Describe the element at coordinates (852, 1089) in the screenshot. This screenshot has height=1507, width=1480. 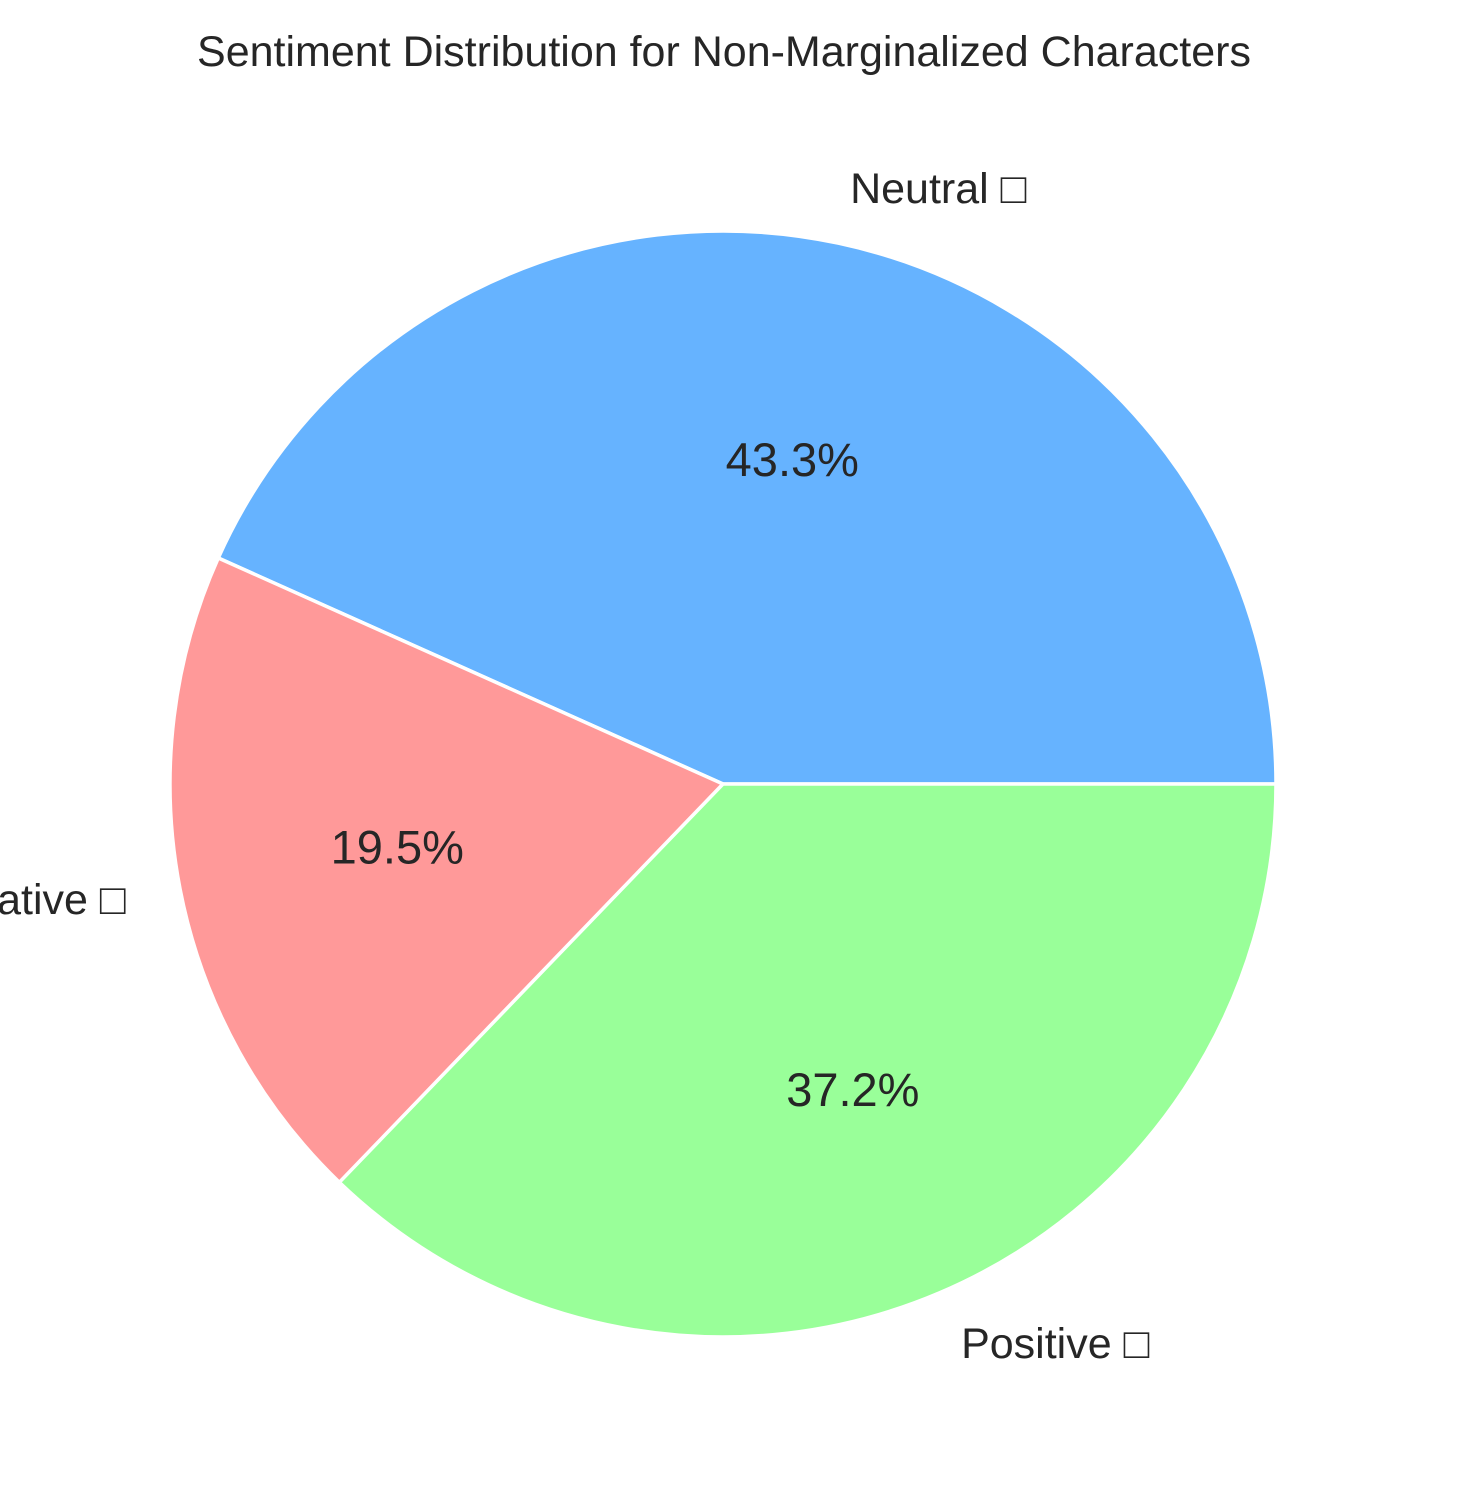
I see `slice-percent-positive: 37.2%` at that location.